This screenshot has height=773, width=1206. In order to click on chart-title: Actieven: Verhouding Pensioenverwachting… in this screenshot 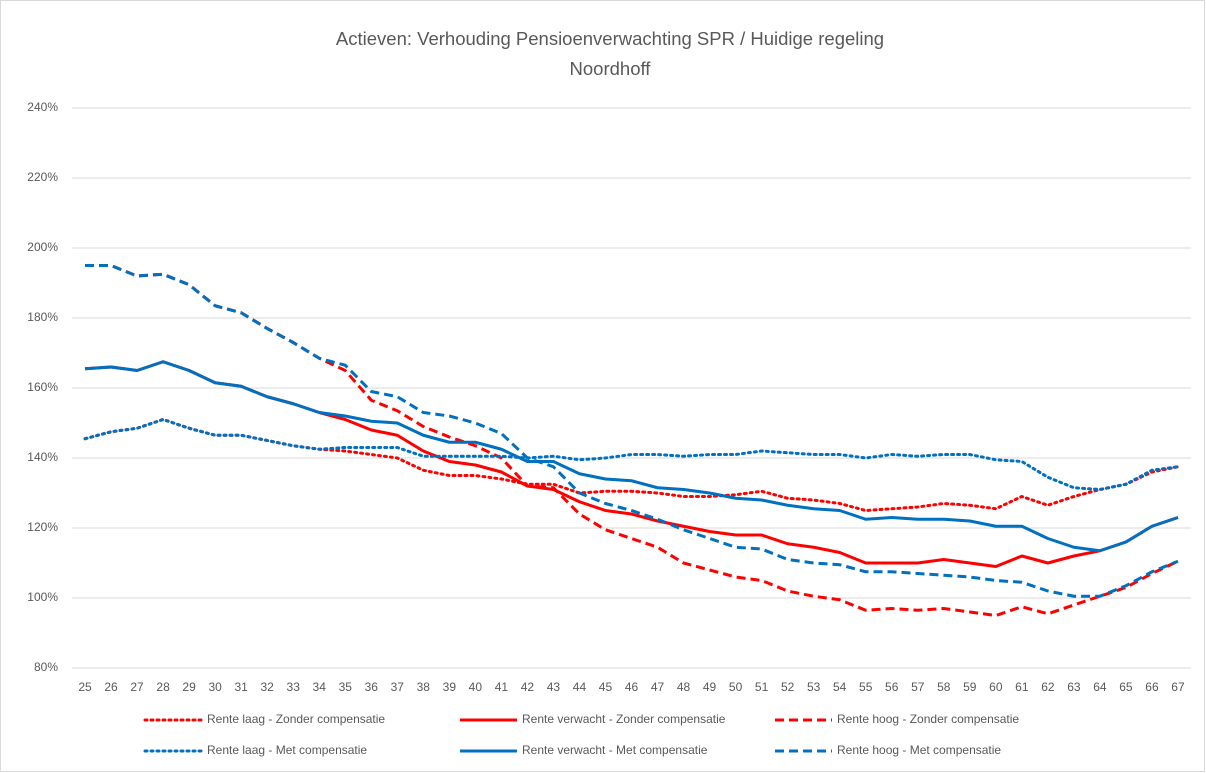, I will do `click(610, 38)`.